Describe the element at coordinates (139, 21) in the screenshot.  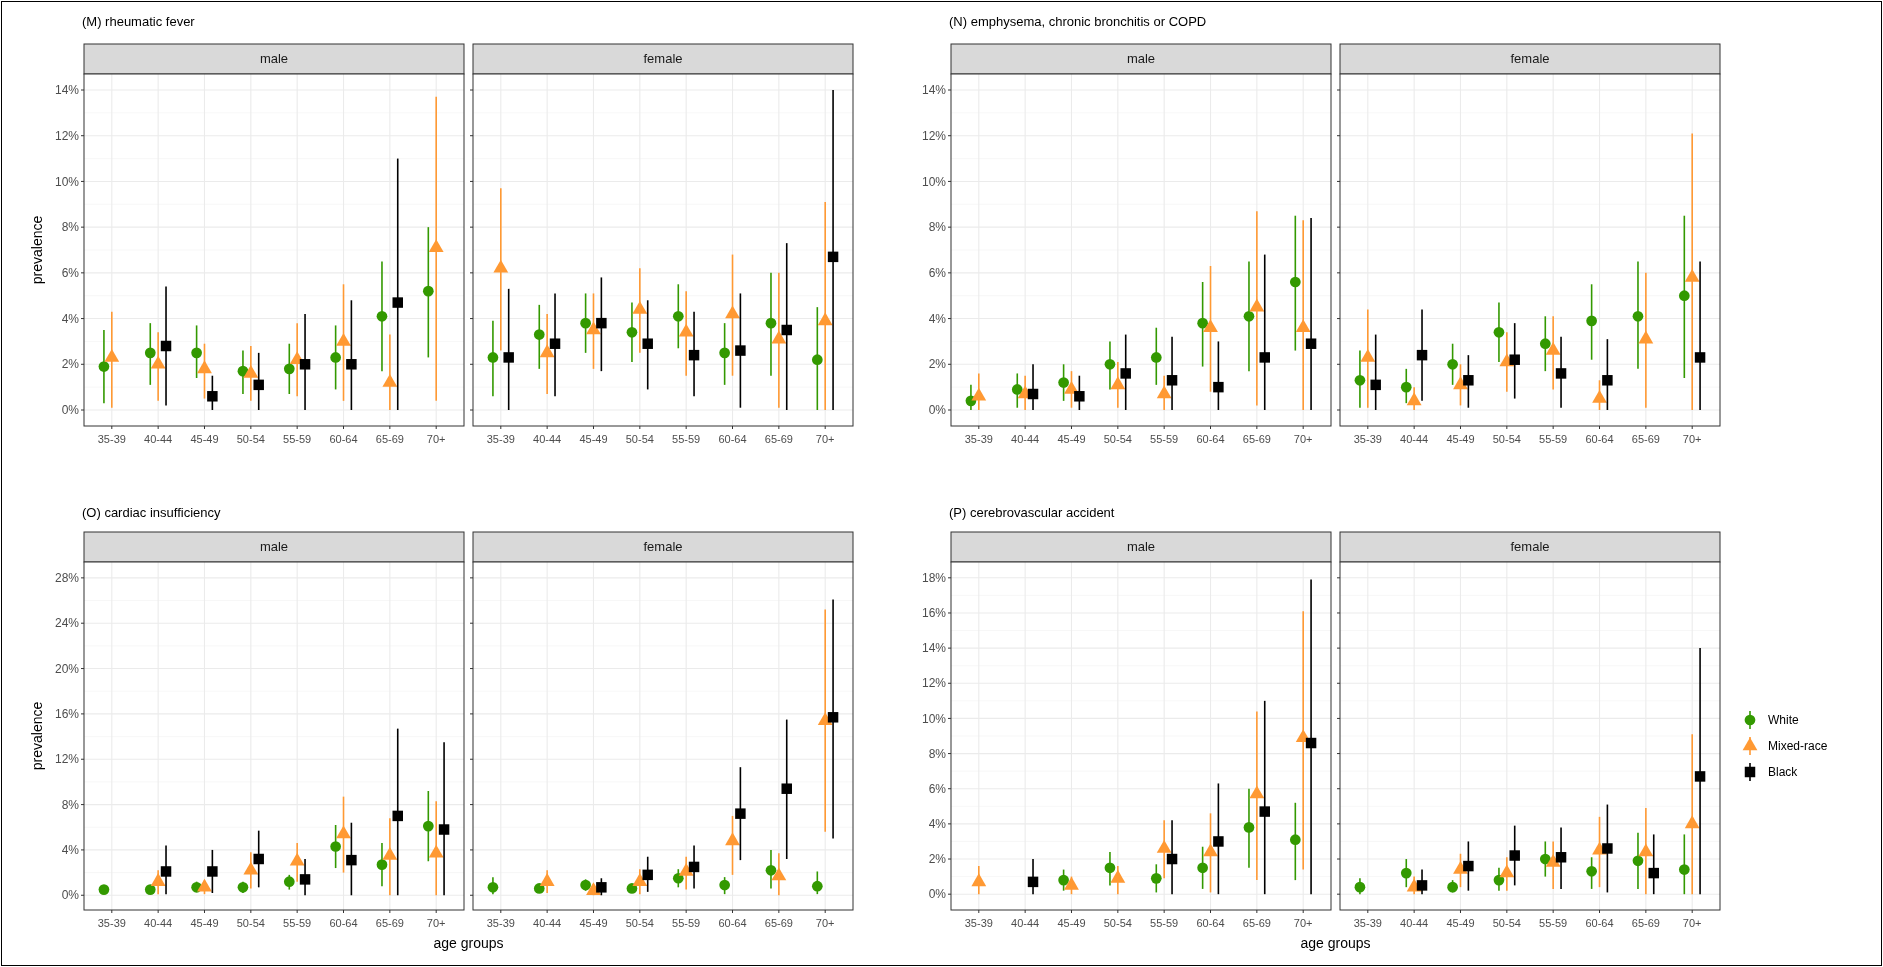
I see `chart-title: (M) rheumatic fever` at that location.